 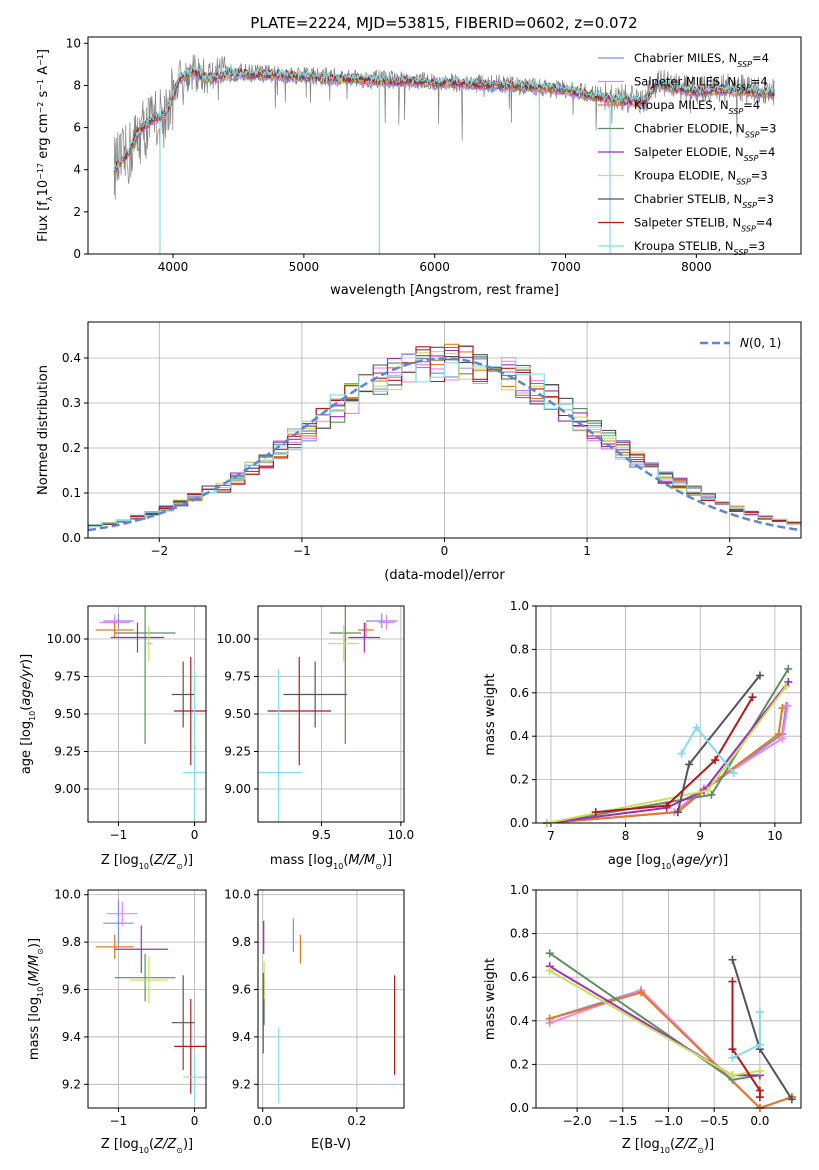 I want to click on x-tick-label: 0.2, so click(x=356, y=1121).